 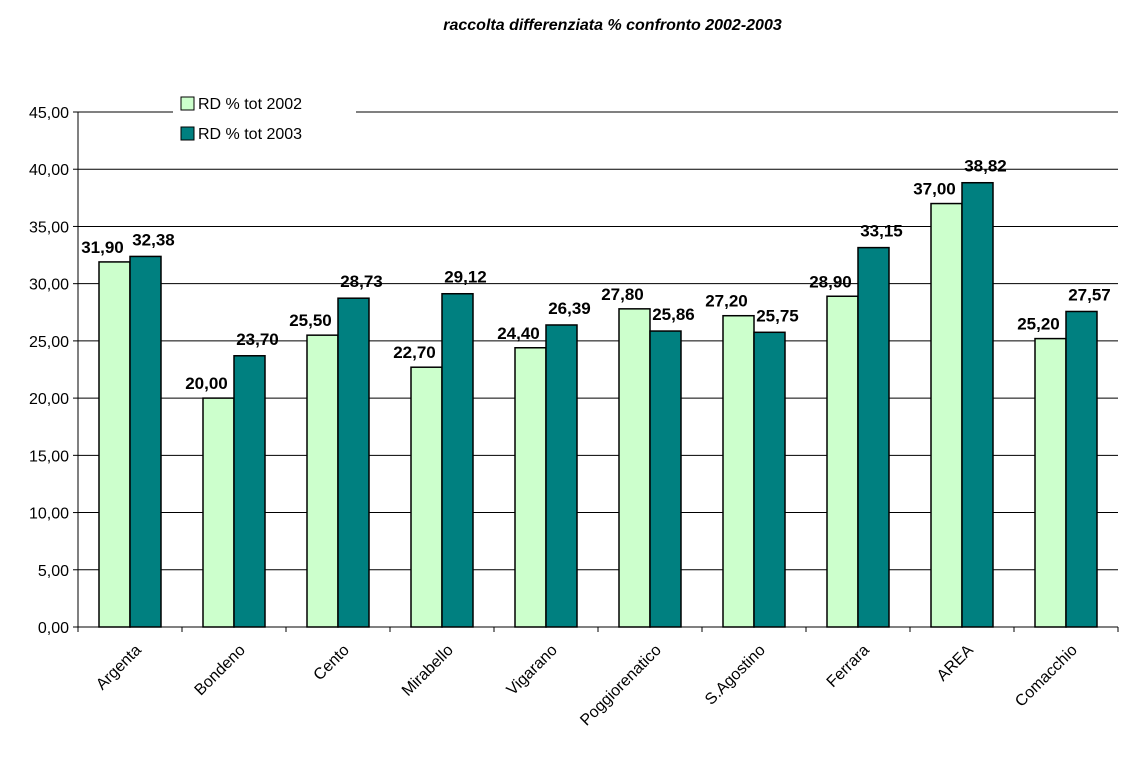 I want to click on legend-box, so click(x=264, y=123).